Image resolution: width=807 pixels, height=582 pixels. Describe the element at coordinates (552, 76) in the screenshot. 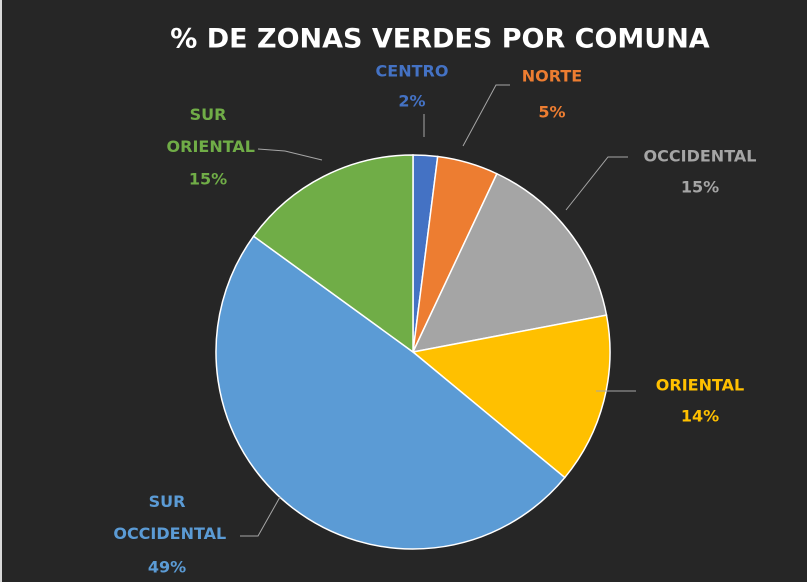

I see `category-label: NORTE` at that location.